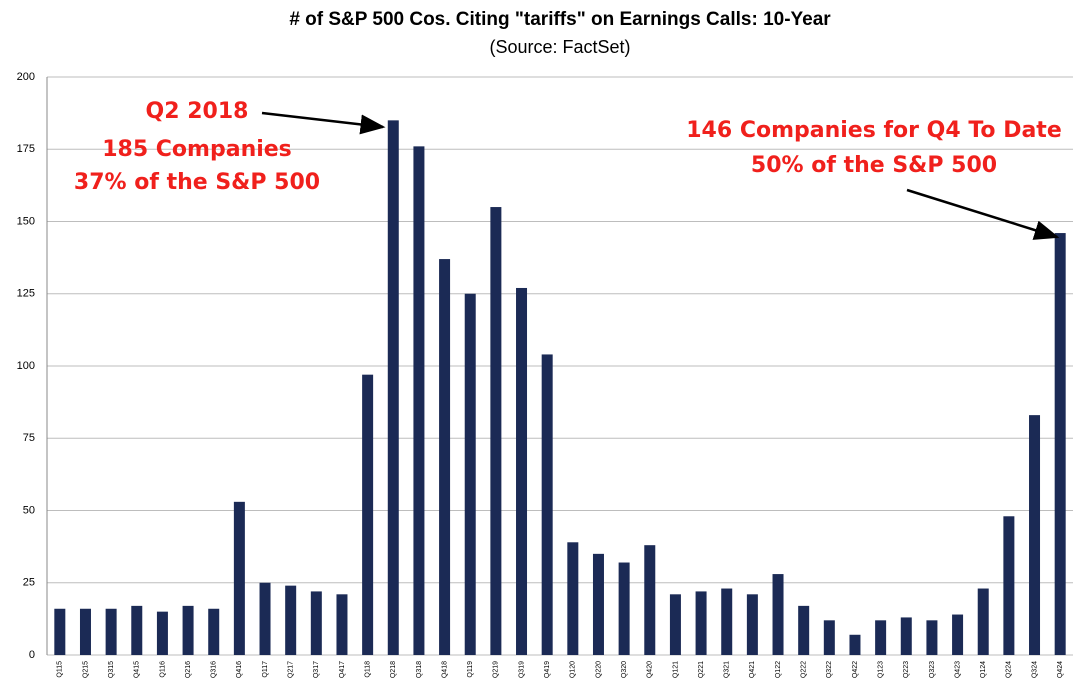  Describe the element at coordinates (701, 669) in the screenshot. I see `x-tick-label: Q221` at that location.